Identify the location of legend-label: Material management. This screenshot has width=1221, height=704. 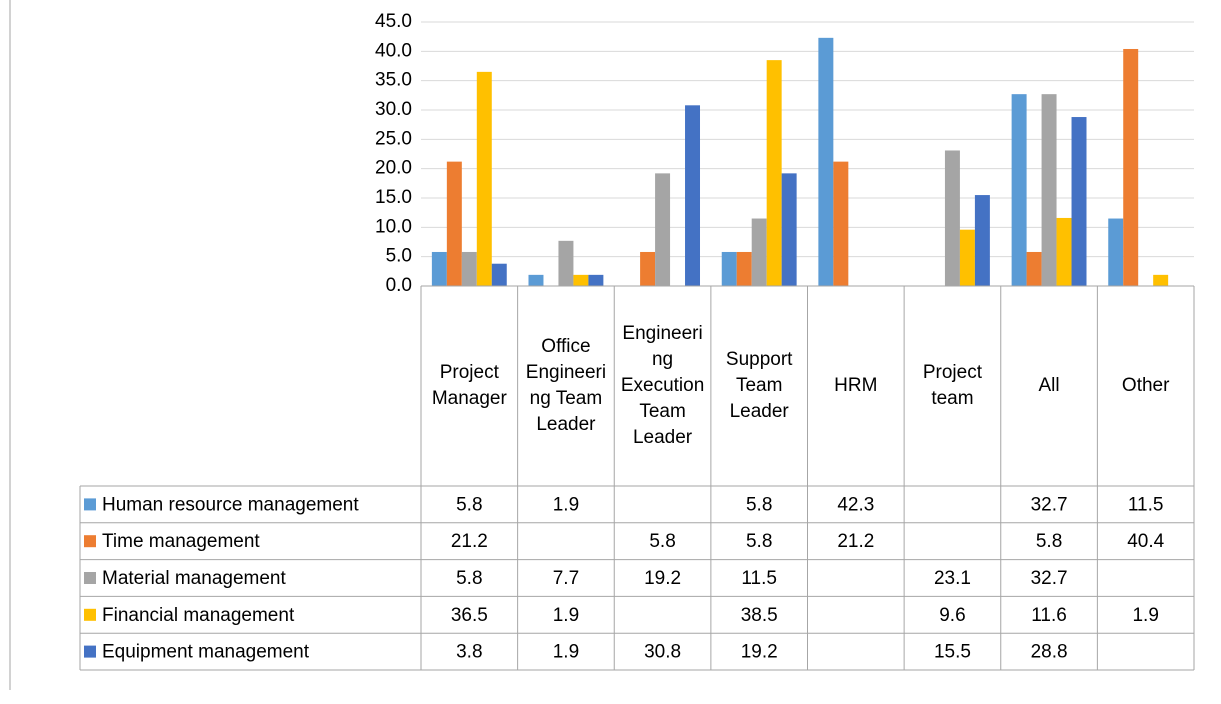
(194, 578).